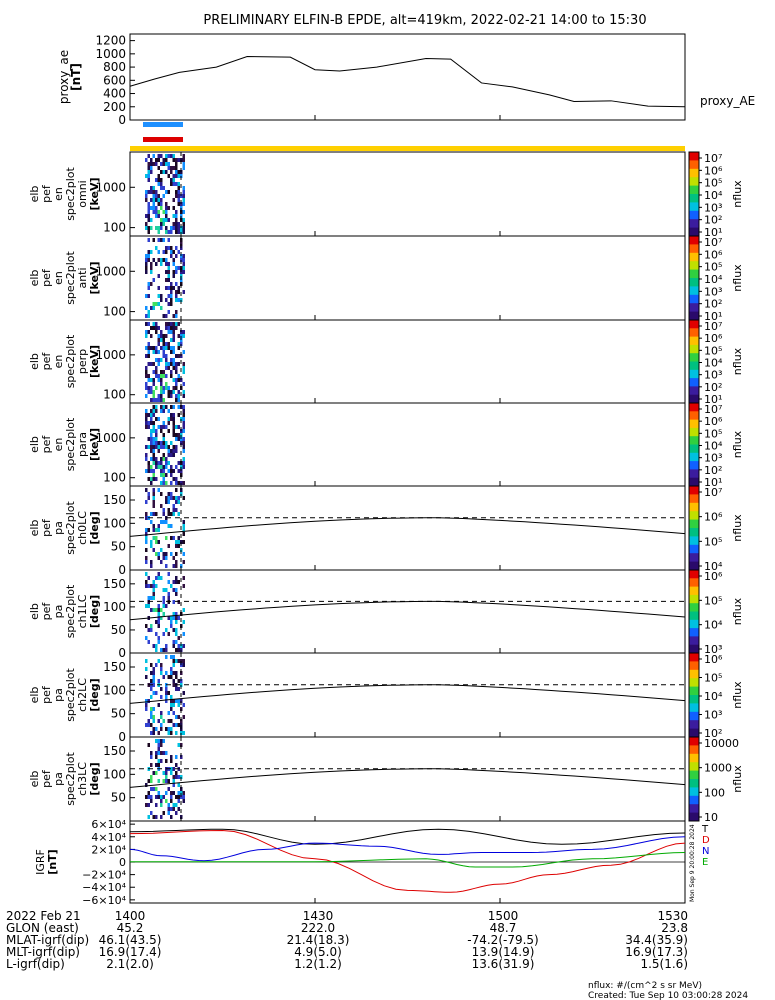 The width and height of the screenshot is (775, 1000). Describe the element at coordinates (713, 576) in the screenshot. I see `colorbar-tick-label: 10⁶` at that location.